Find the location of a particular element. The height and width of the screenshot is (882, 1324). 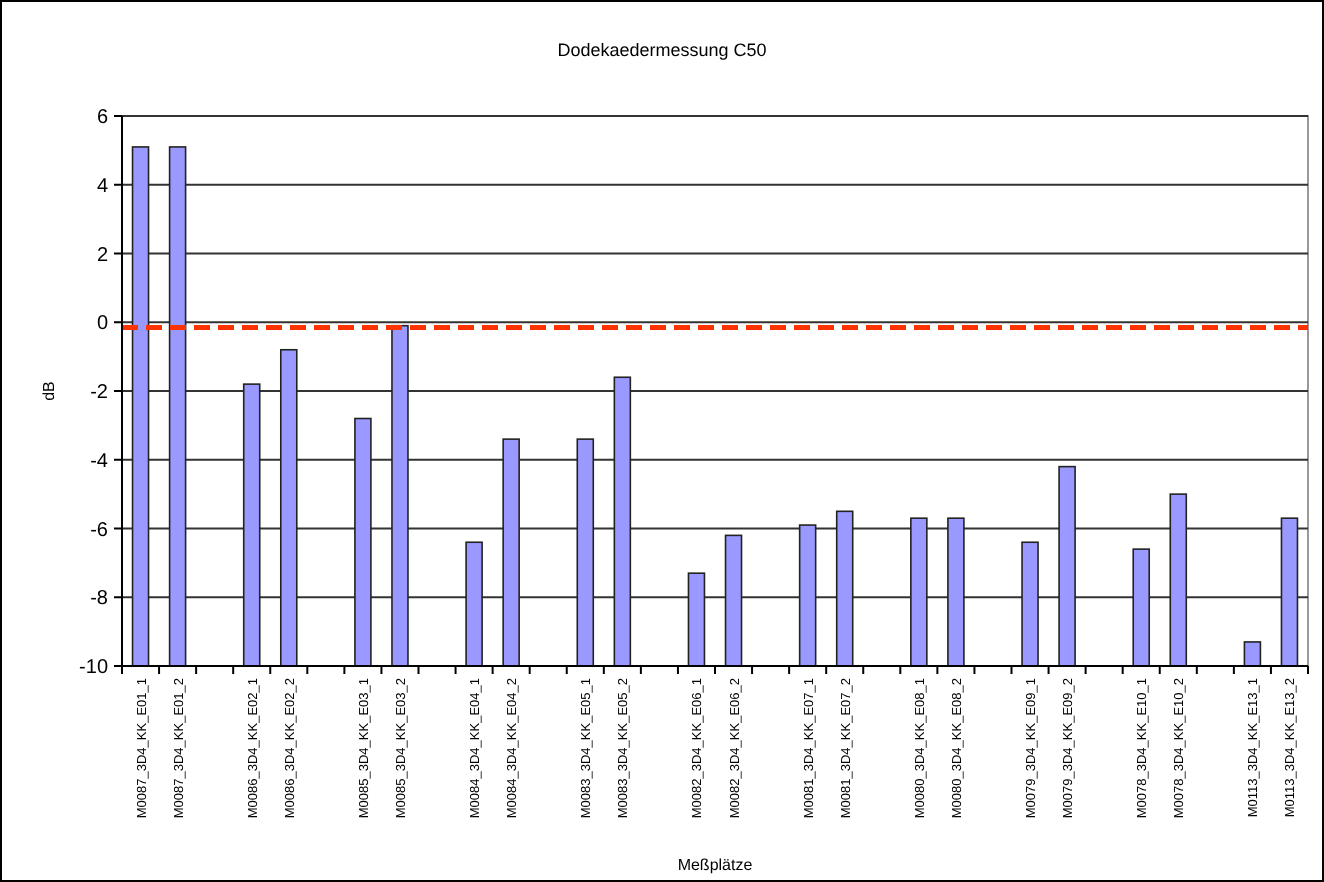

y-tick-label: 4 is located at coordinates (102, 186).